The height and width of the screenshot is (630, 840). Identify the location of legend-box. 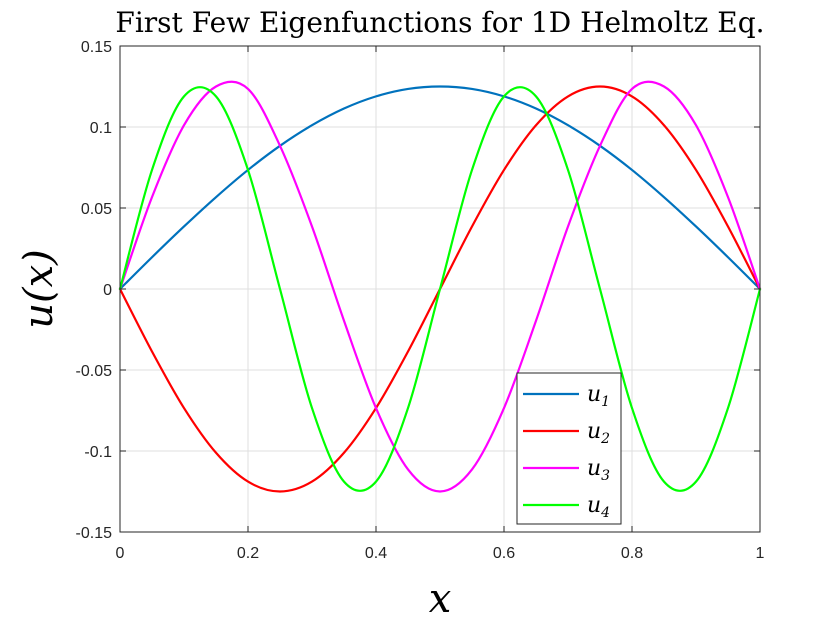
(569, 448).